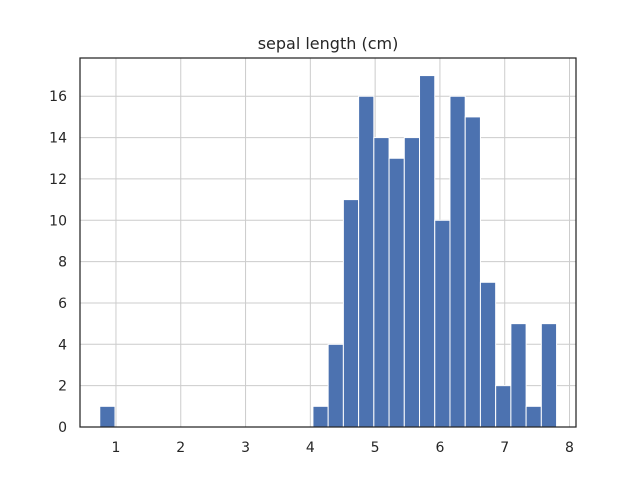 This screenshot has height=480, width=640. I want to click on y-tick-label: 8, so click(62, 263).